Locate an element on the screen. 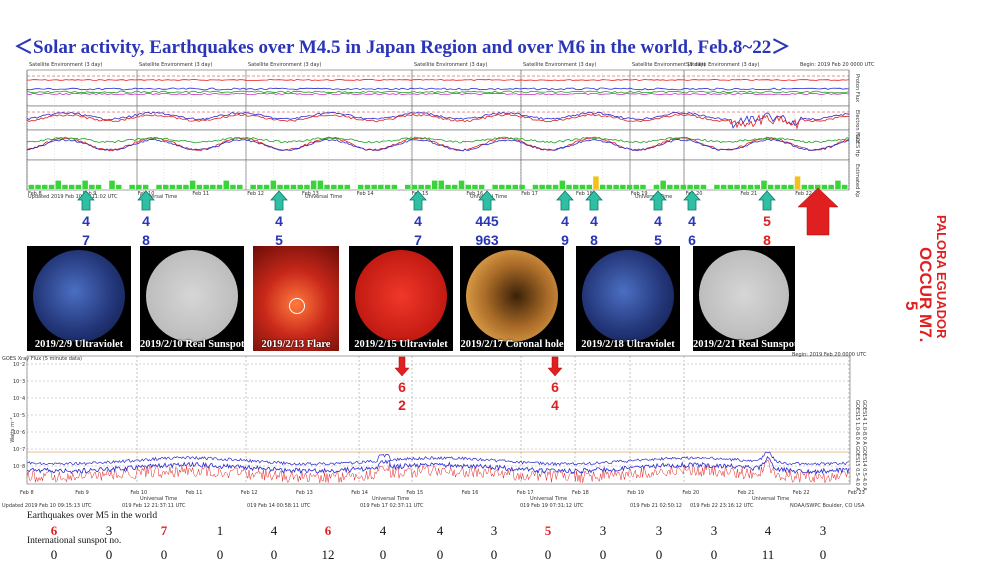  xray-tick-label: 10⁻8 is located at coordinates (19, 467).